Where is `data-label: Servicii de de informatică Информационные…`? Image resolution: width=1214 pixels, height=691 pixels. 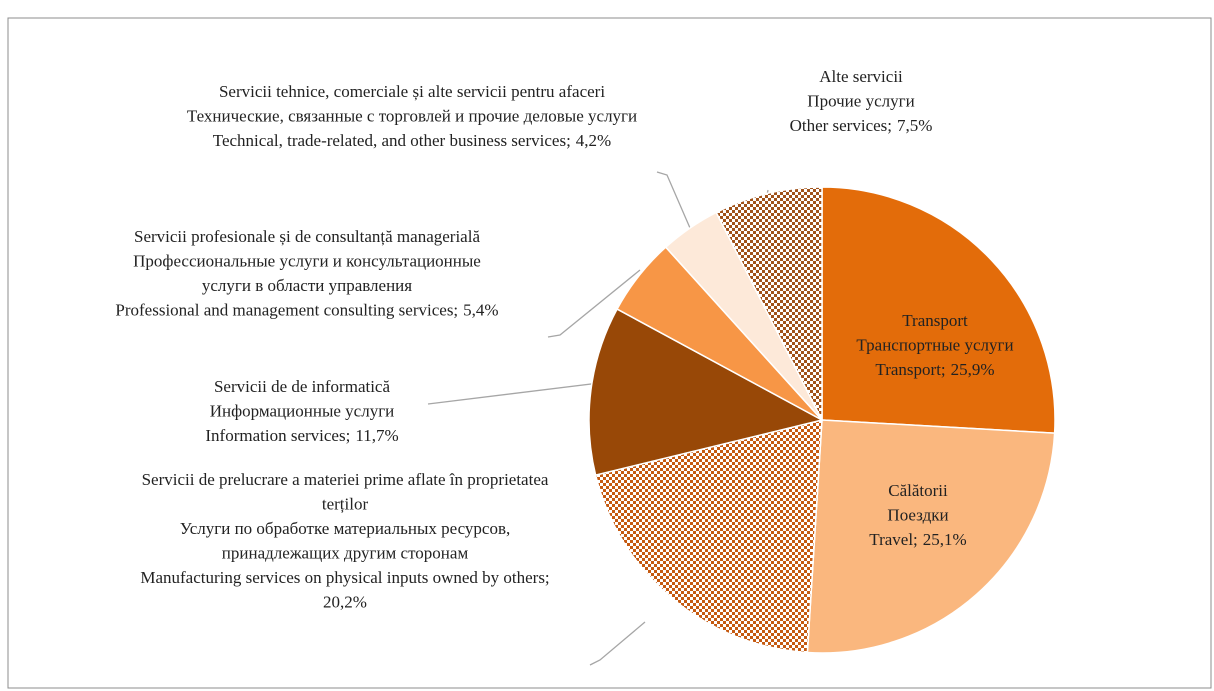 data-label: Servicii de de informatică Информационные… is located at coordinates (302, 399).